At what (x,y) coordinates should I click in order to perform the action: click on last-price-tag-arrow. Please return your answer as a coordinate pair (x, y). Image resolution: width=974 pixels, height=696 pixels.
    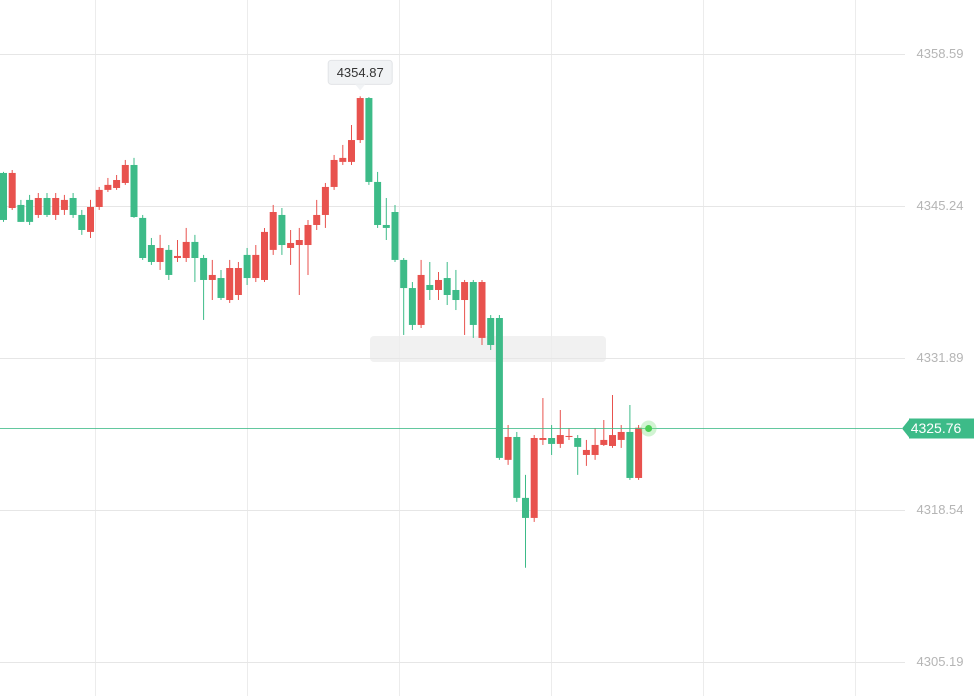
    Looking at the image, I should click on (906, 428).